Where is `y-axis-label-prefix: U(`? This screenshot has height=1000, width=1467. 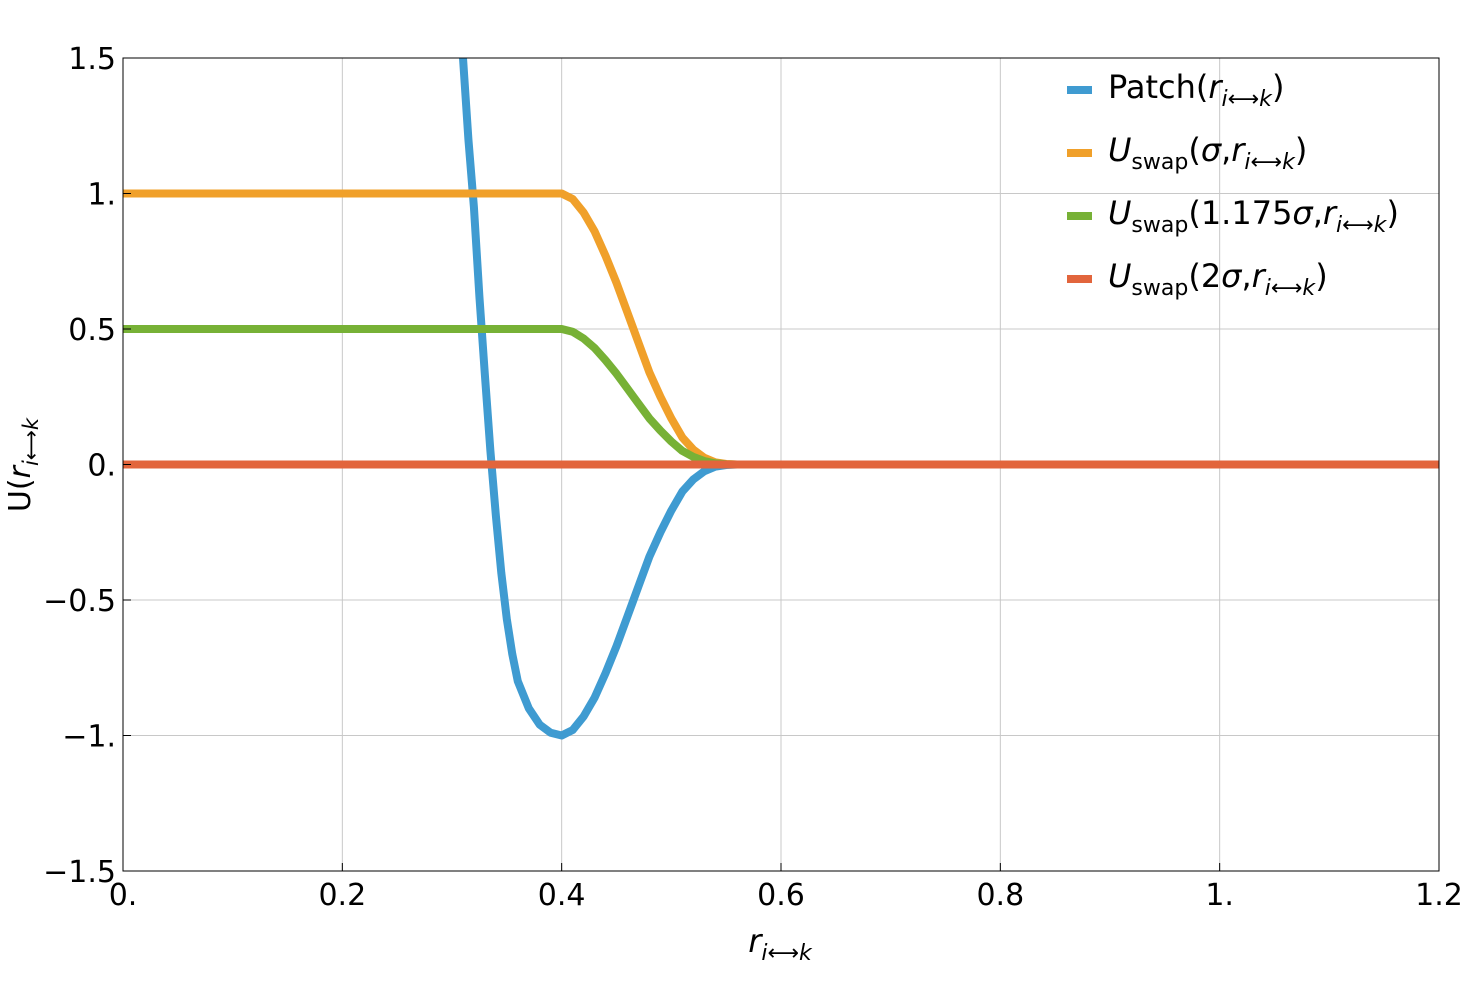 y-axis-label-prefix: U( is located at coordinates (20, 495).